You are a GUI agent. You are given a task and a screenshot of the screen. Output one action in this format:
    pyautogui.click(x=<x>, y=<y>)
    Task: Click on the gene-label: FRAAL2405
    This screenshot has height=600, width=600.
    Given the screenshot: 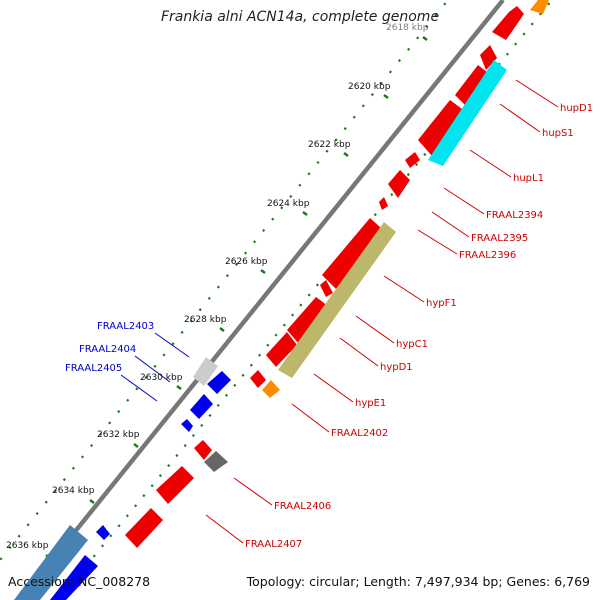 What is the action you would take?
    pyautogui.click(x=93, y=368)
    